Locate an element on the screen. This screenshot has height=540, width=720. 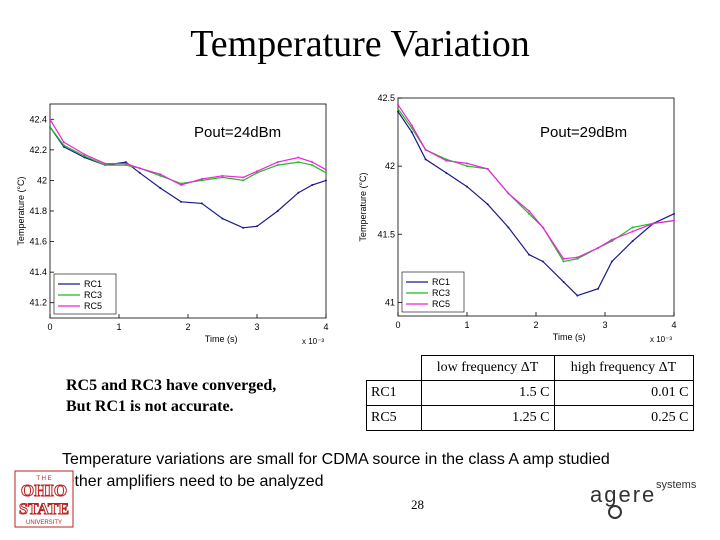
header-high-frequency: high frequency ΔT is located at coordinates (623, 368).